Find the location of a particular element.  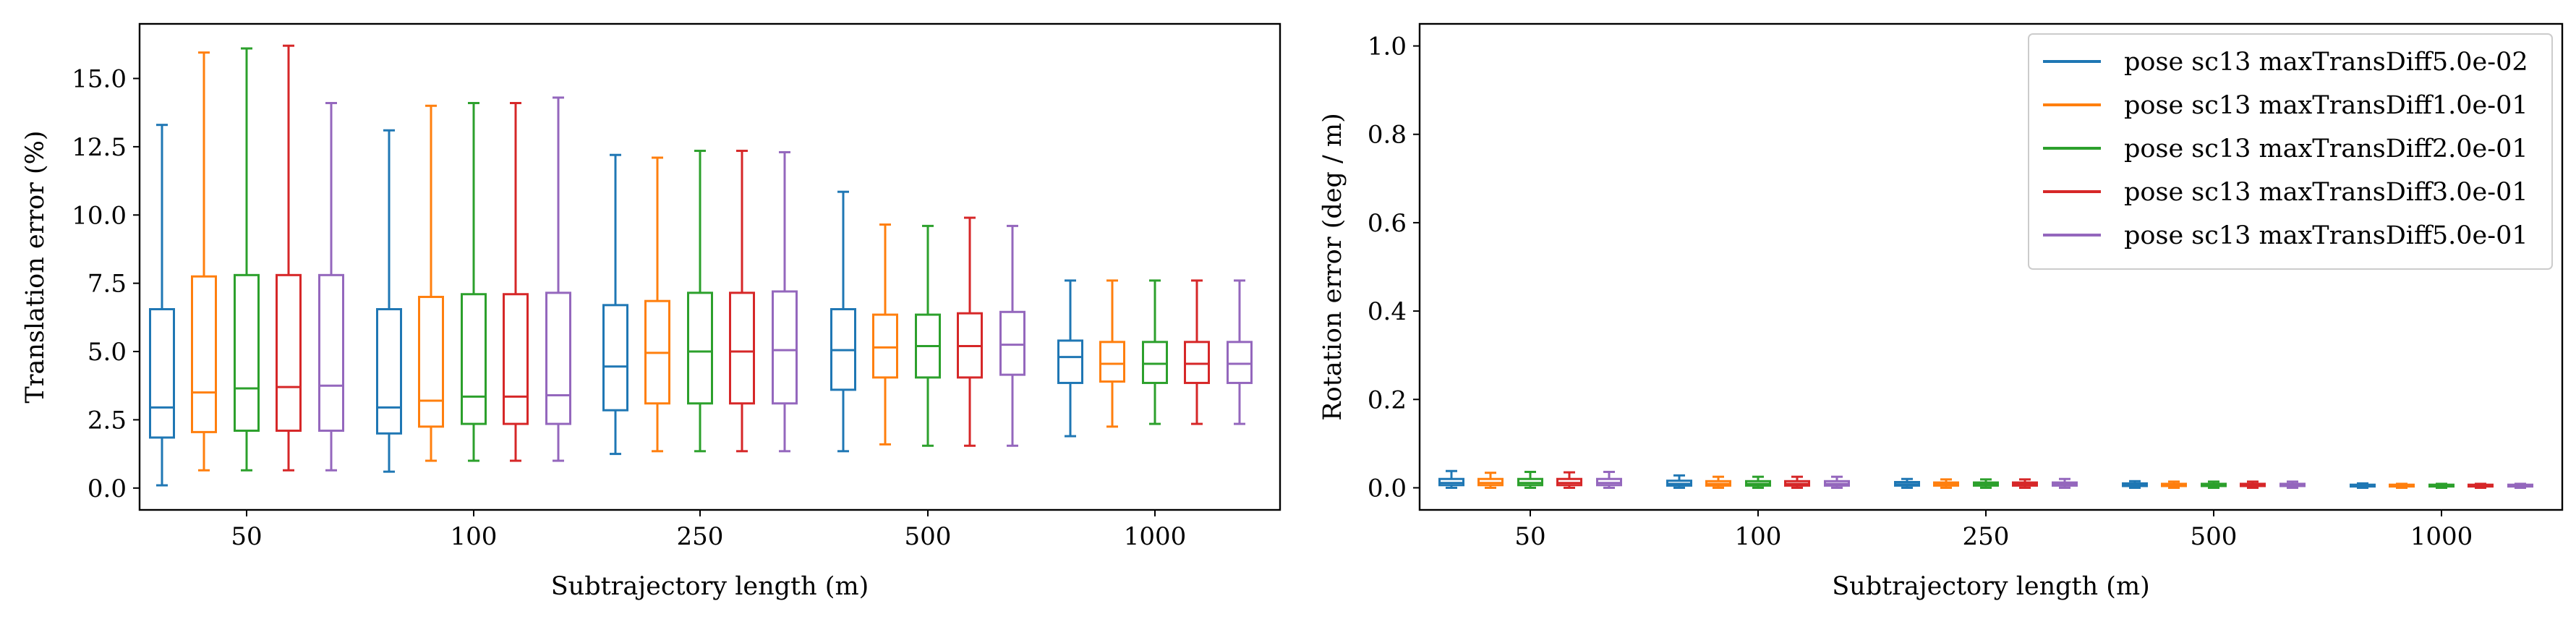

rotation-x-axis-label: Subtrajectory length (m) is located at coordinates (1991, 586).